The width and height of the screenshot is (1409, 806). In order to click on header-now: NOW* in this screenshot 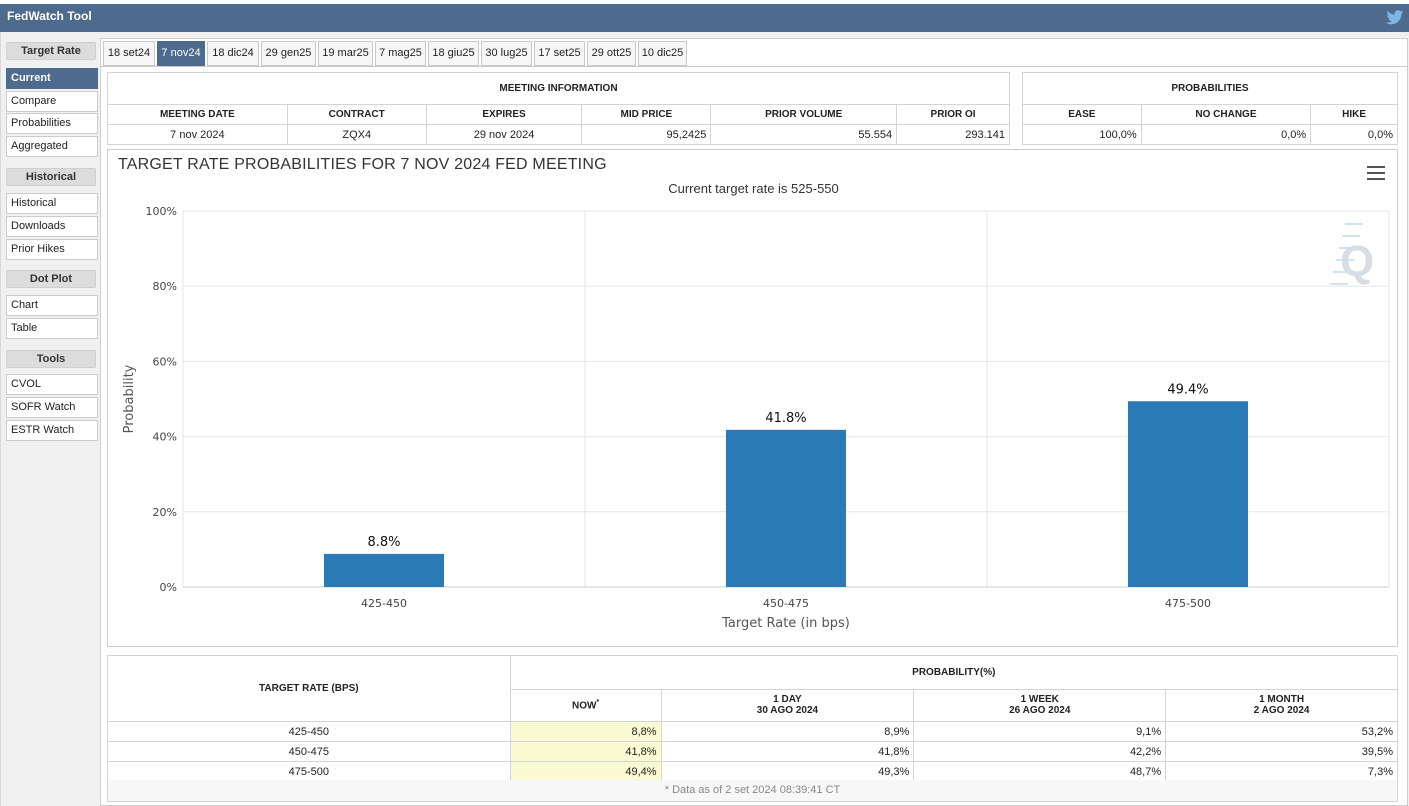, I will do `click(585, 705)`.